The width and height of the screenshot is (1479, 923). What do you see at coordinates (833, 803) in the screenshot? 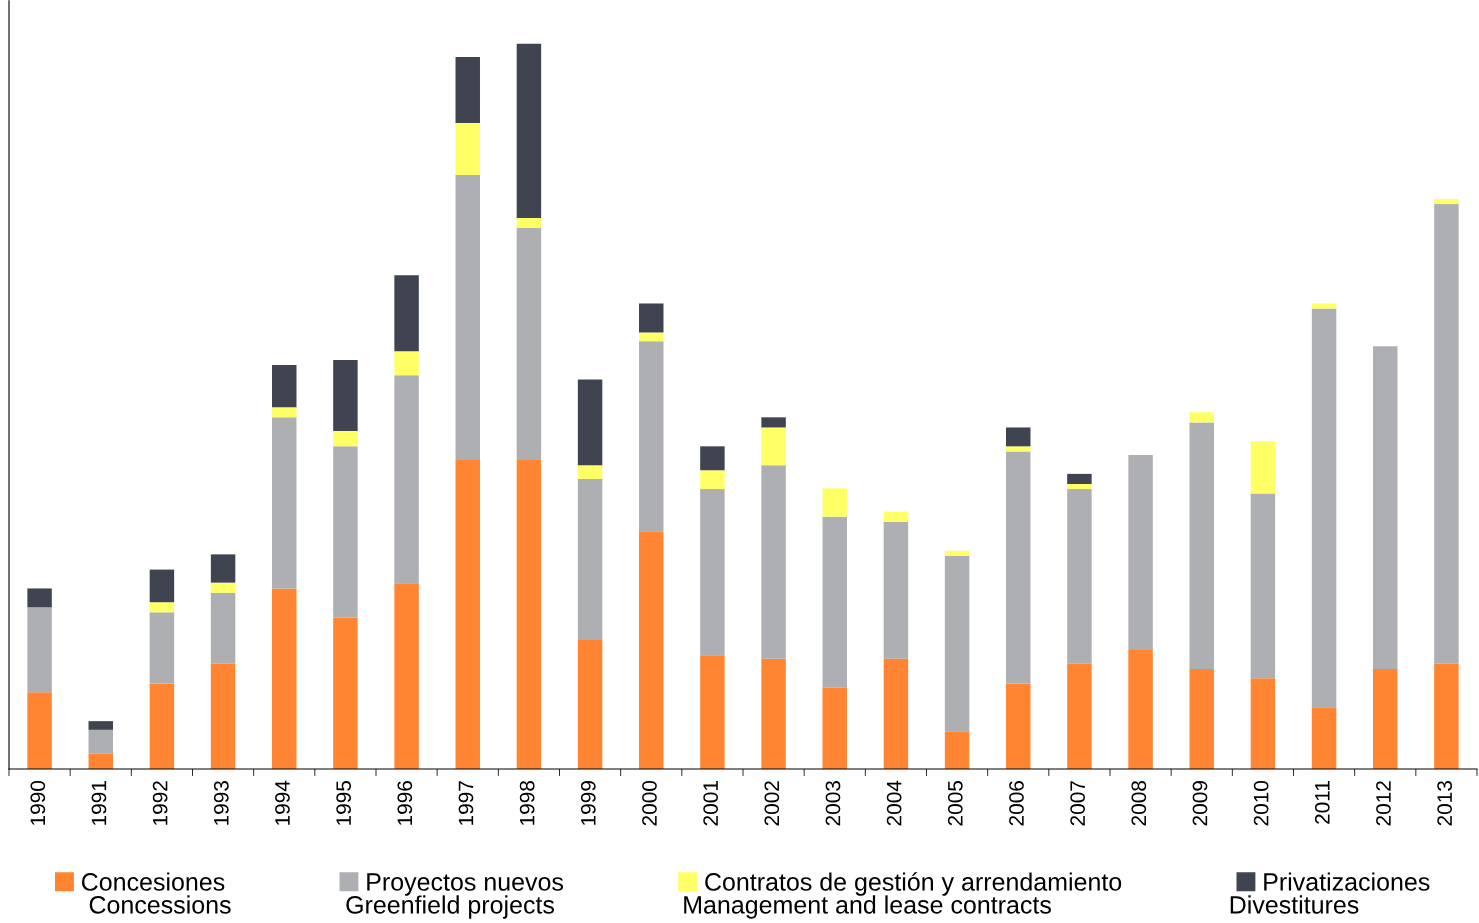
I see `x-tick-label: 2003` at bounding box center [833, 803].